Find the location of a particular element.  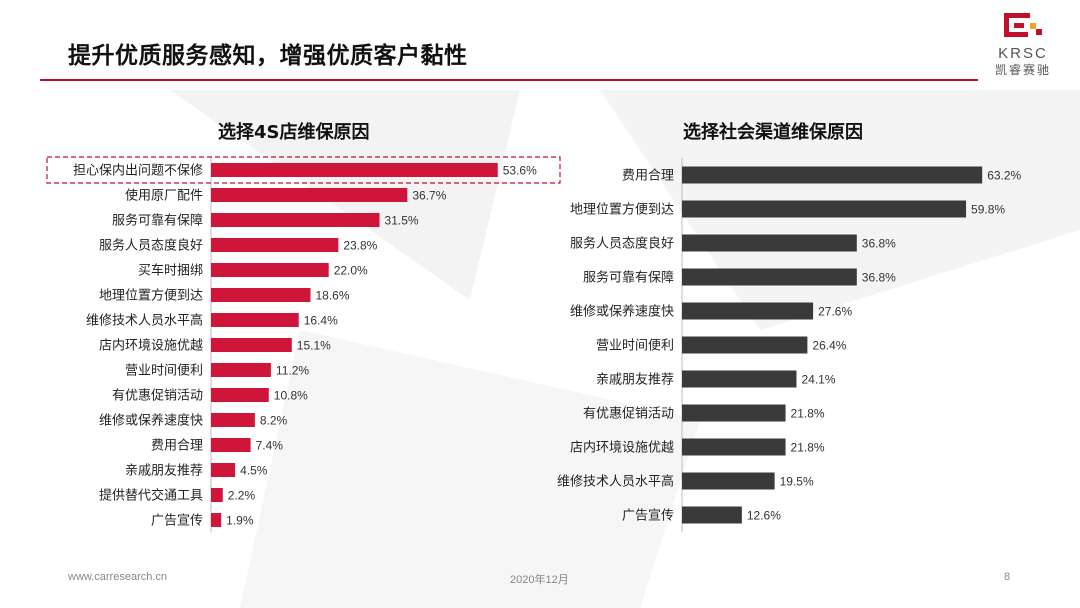

right-value-label: 59.8% is located at coordinates (988, 210).